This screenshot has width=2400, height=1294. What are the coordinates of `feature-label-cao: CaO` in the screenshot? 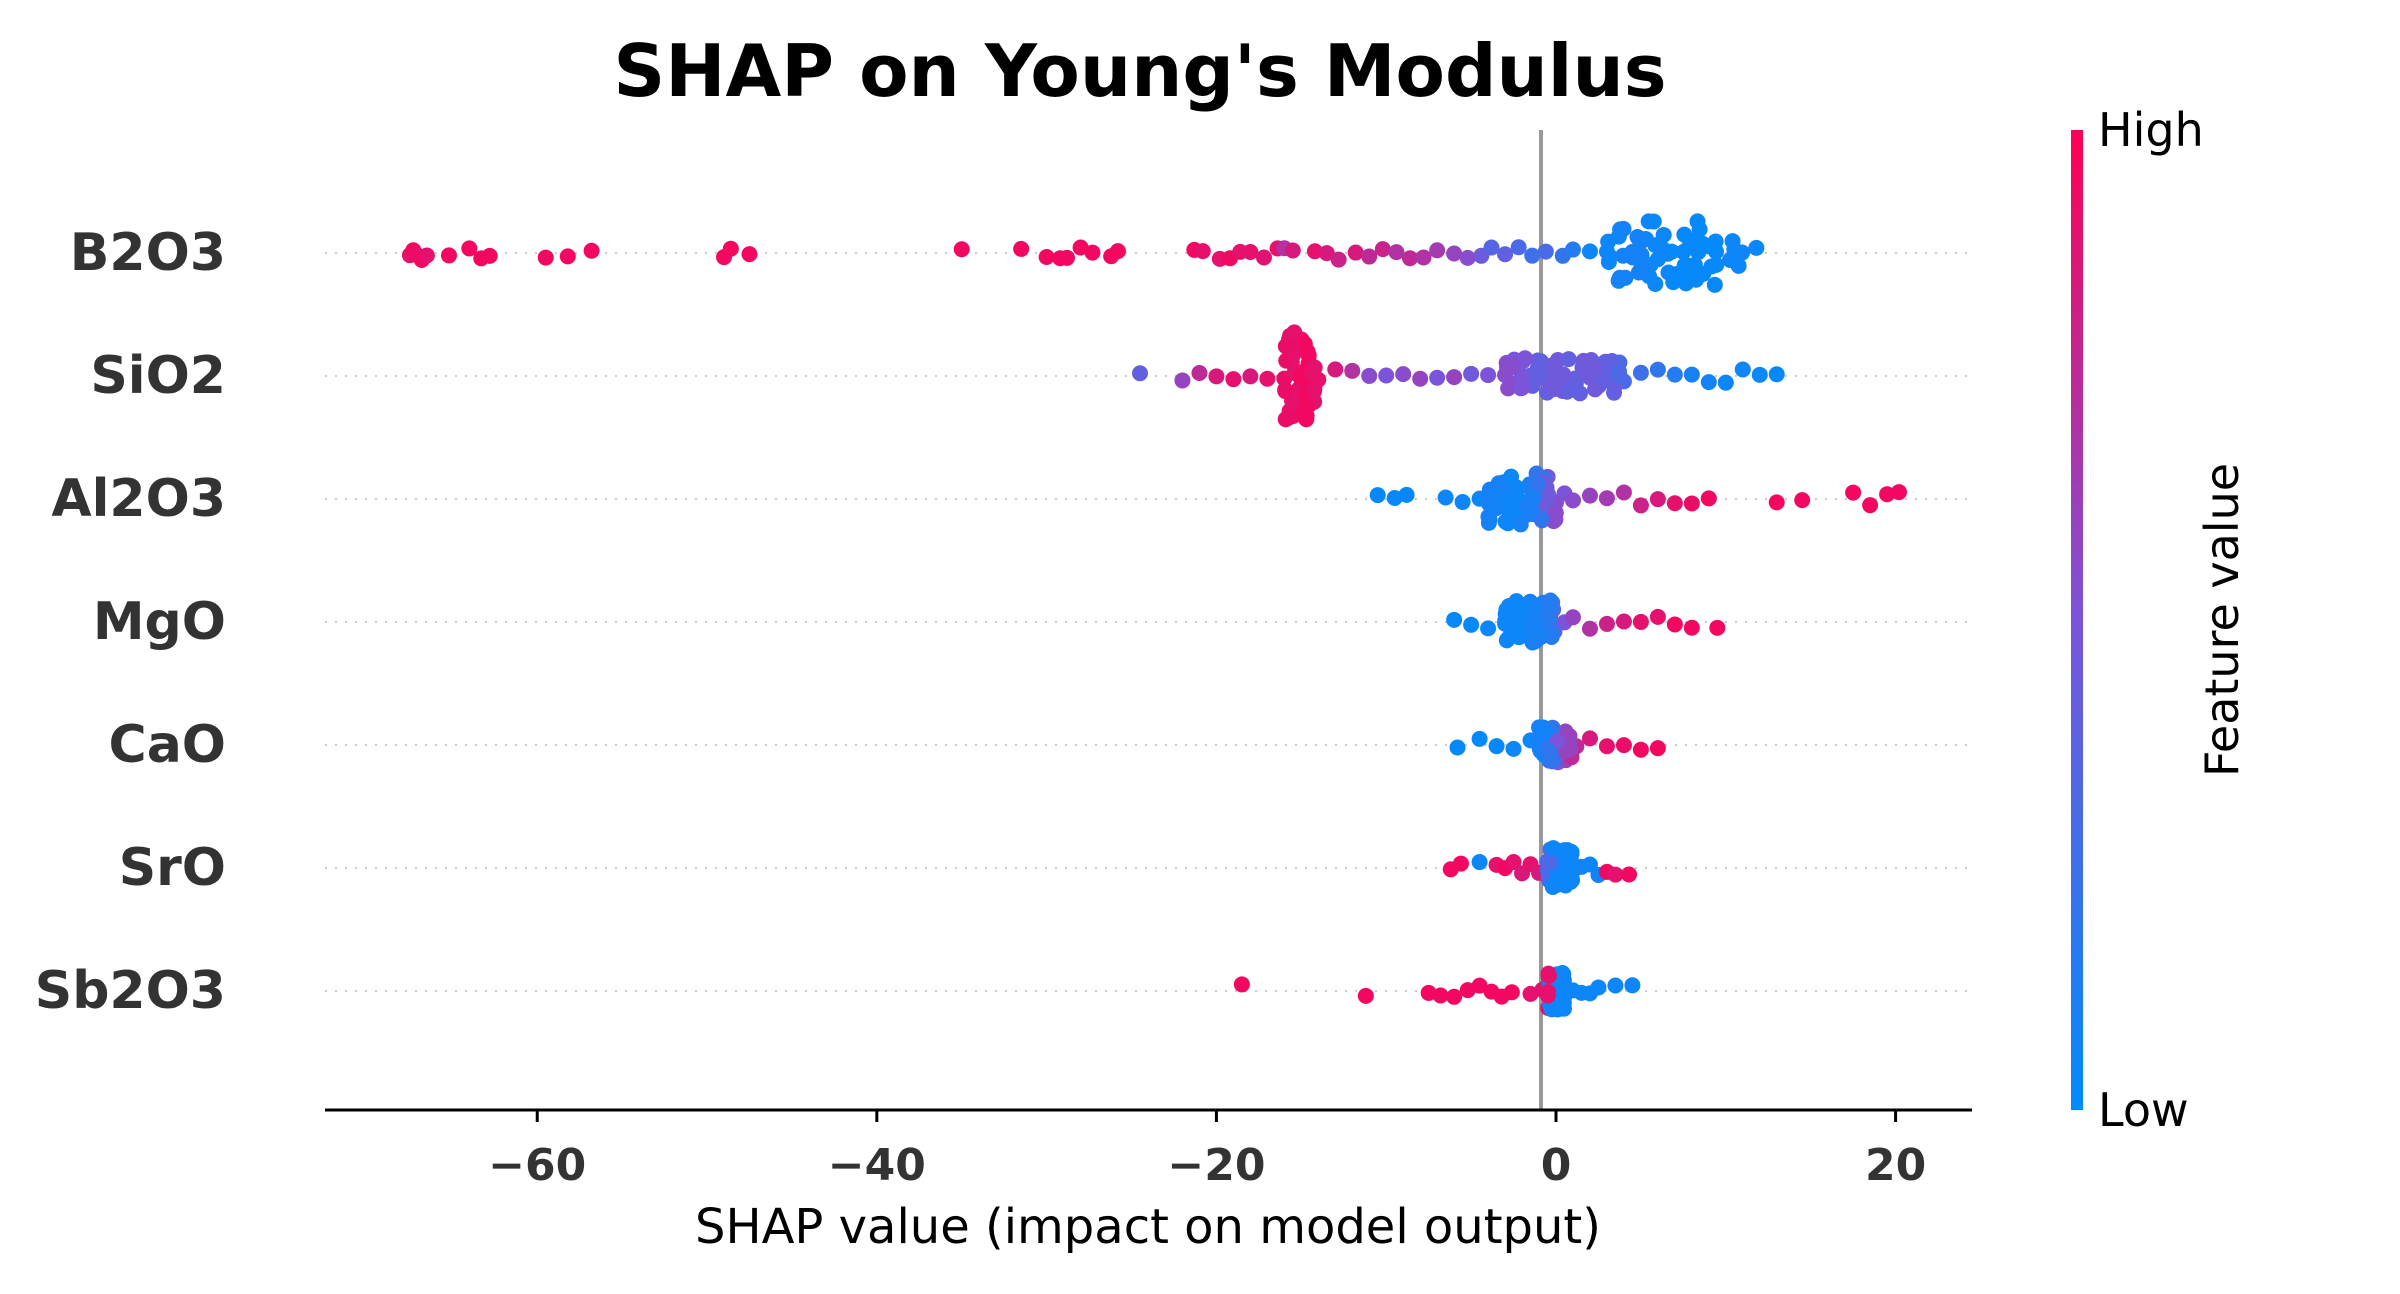 It's located at (167, 745).